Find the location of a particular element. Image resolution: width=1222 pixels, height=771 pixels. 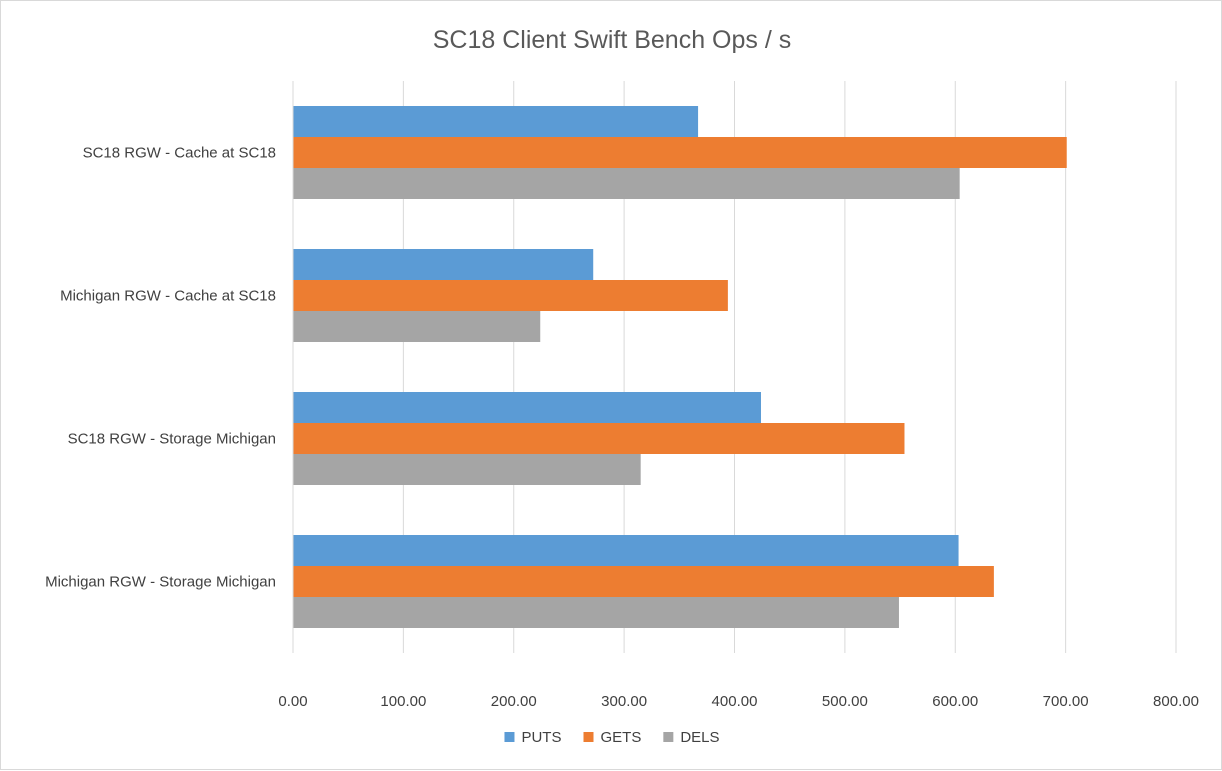

x-tick-label: 800.00 is located at coordinates (1176, 701).